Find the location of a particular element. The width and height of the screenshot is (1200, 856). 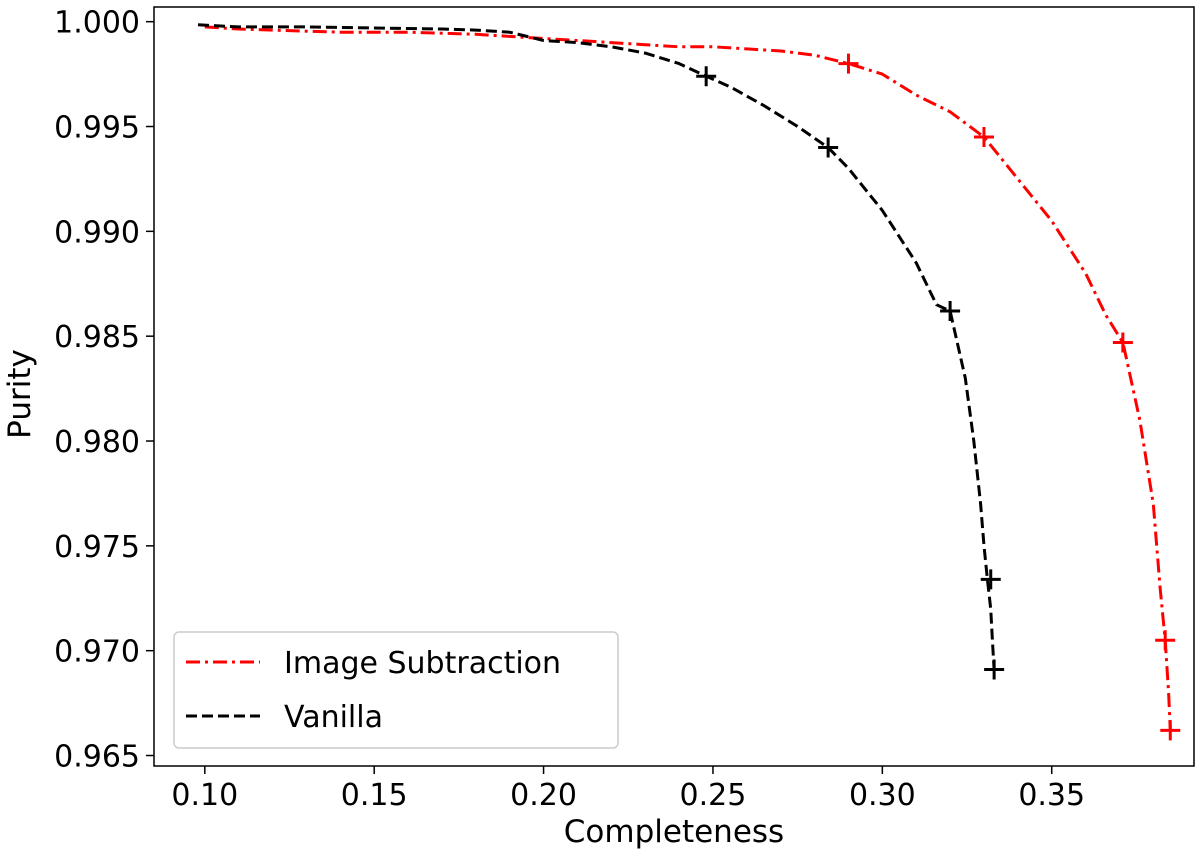

x-tick-label: 0.25 is located at coordinates (713, 795).